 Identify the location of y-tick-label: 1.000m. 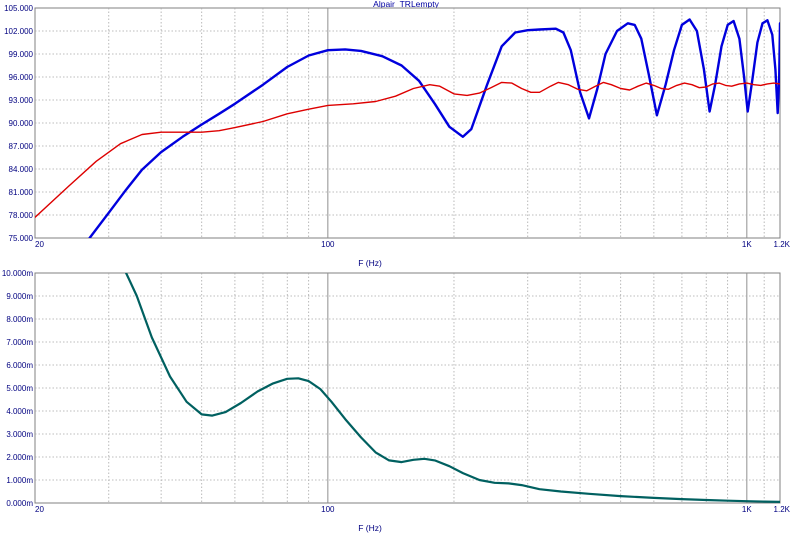
(19, 480).